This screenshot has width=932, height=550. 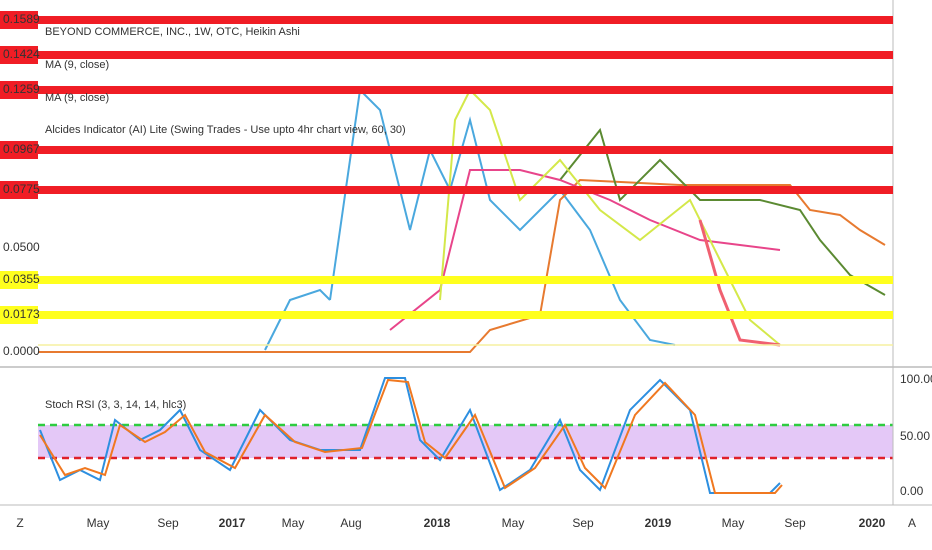 I want to click on level-label: 0.0775, so click(x=21, y=189).